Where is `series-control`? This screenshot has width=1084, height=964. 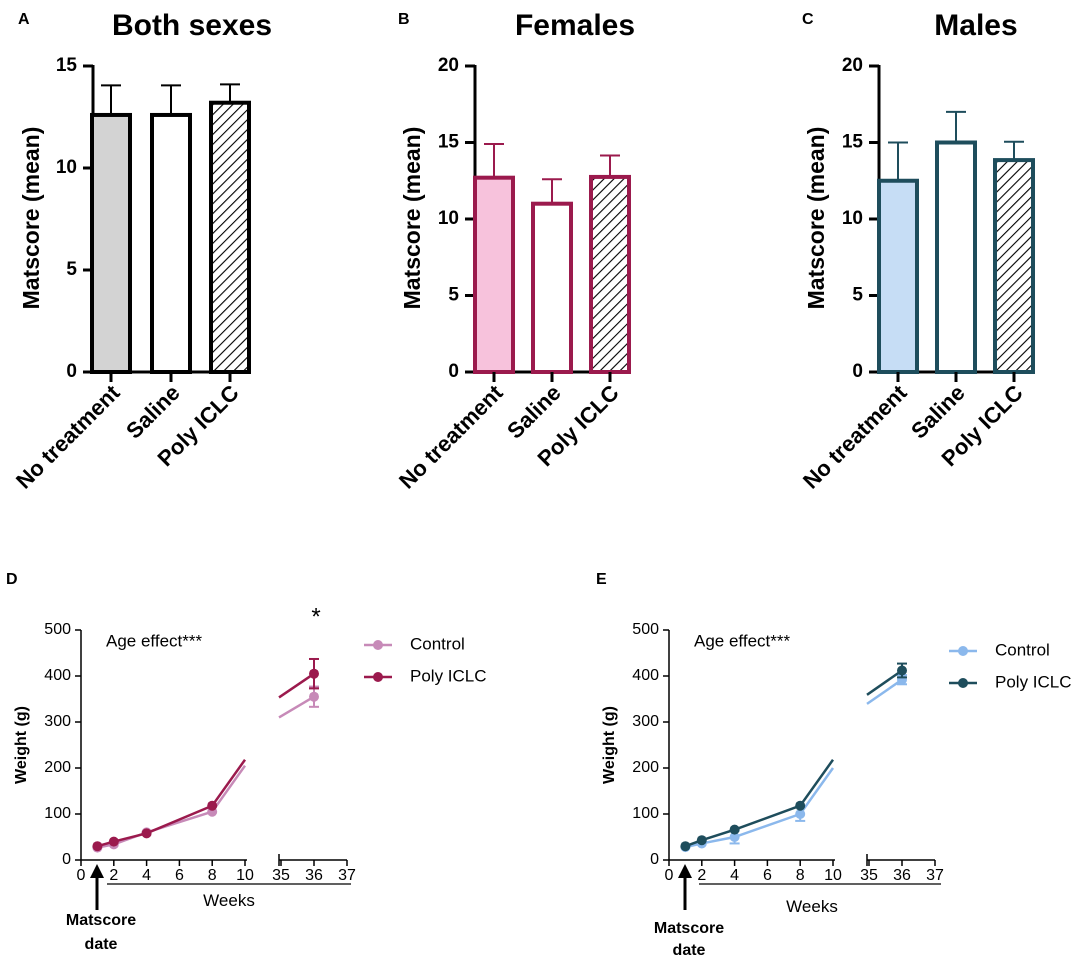 series-control is located at coordinates (205, 769).